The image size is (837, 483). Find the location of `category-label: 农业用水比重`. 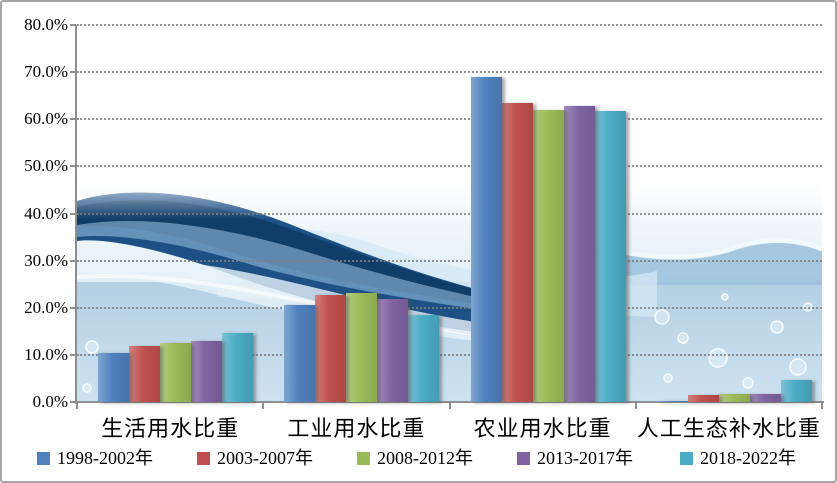

category-label: 农业用水比重 is located at coordinates (542, 428).